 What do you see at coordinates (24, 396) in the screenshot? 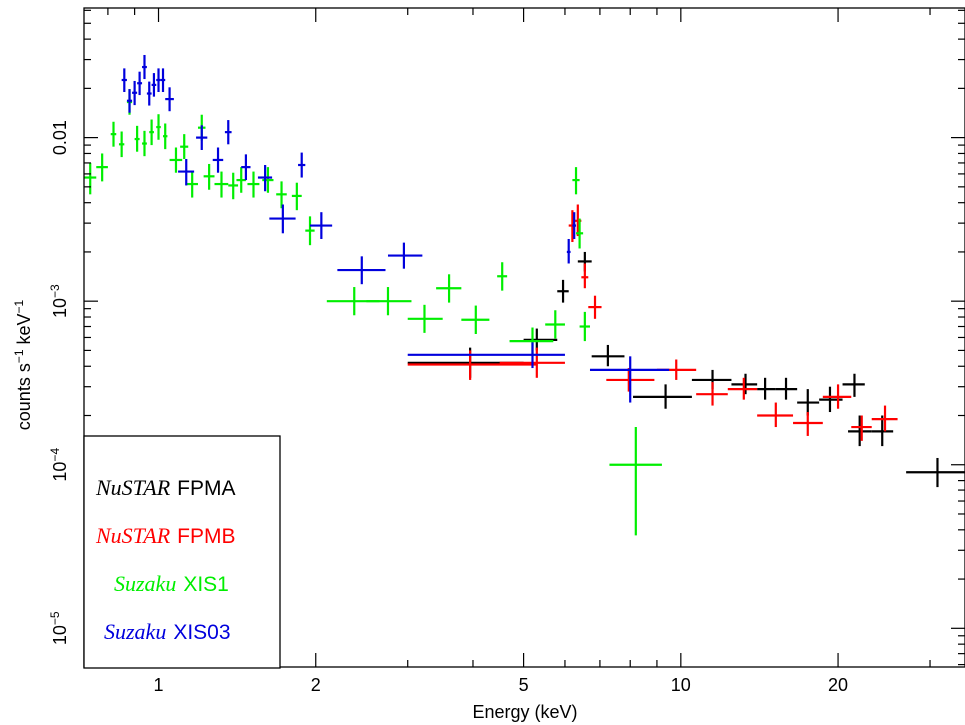
I see `y-axis-title-part: counts s` at bounding box center [24, 396].